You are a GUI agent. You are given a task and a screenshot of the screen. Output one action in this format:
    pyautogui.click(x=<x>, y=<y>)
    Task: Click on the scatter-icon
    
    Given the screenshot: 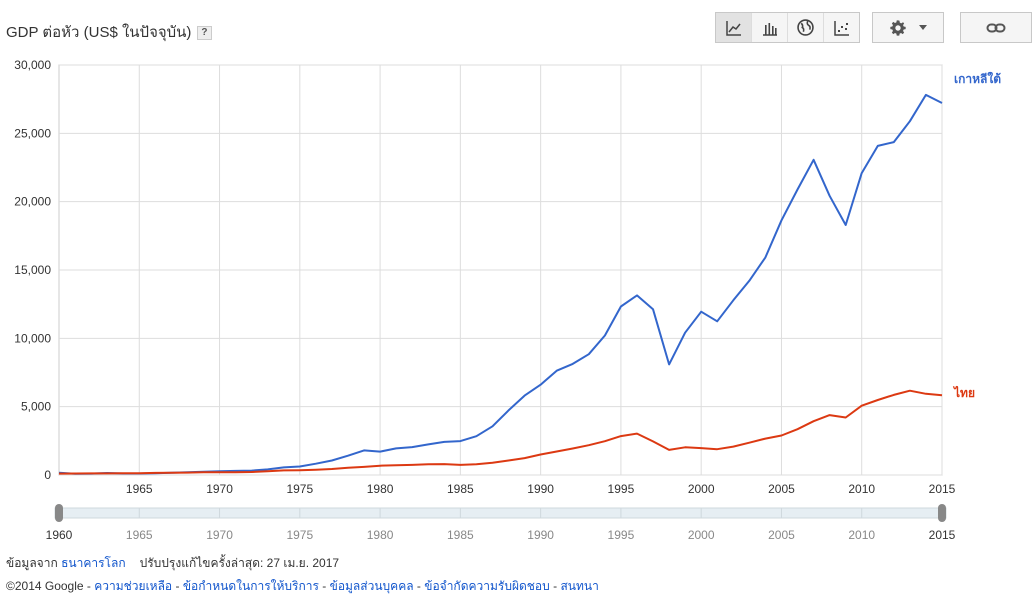 What is the action you would take?
    pyautogui.click(x=841, y=28)
    